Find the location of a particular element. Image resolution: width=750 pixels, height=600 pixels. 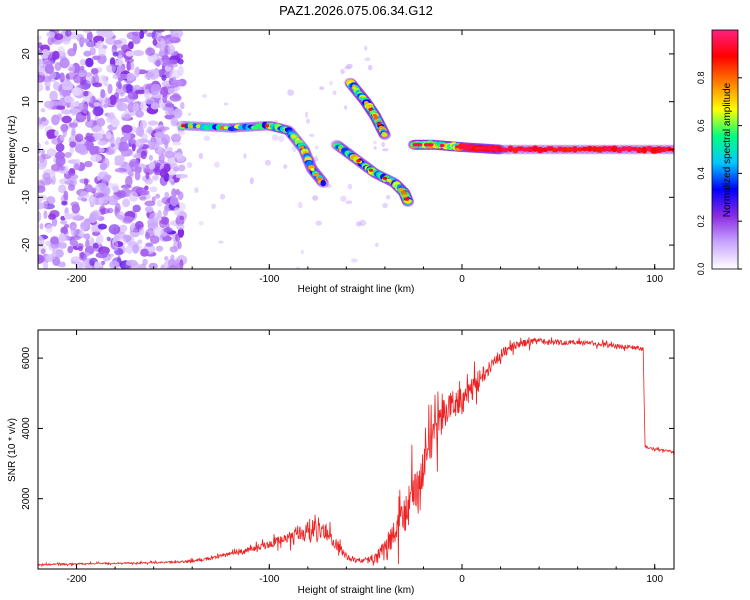

colorbar-label: Normalized spectral amplitude is located at coordinates (727, 149).